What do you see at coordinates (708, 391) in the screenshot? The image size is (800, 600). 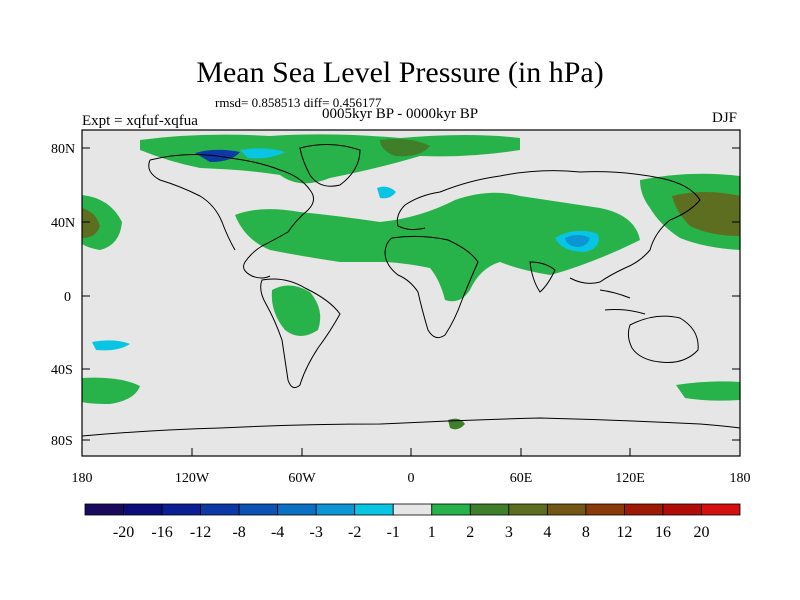 I see `positive-anomaly-south-indian` at bounding box center [708, 391].